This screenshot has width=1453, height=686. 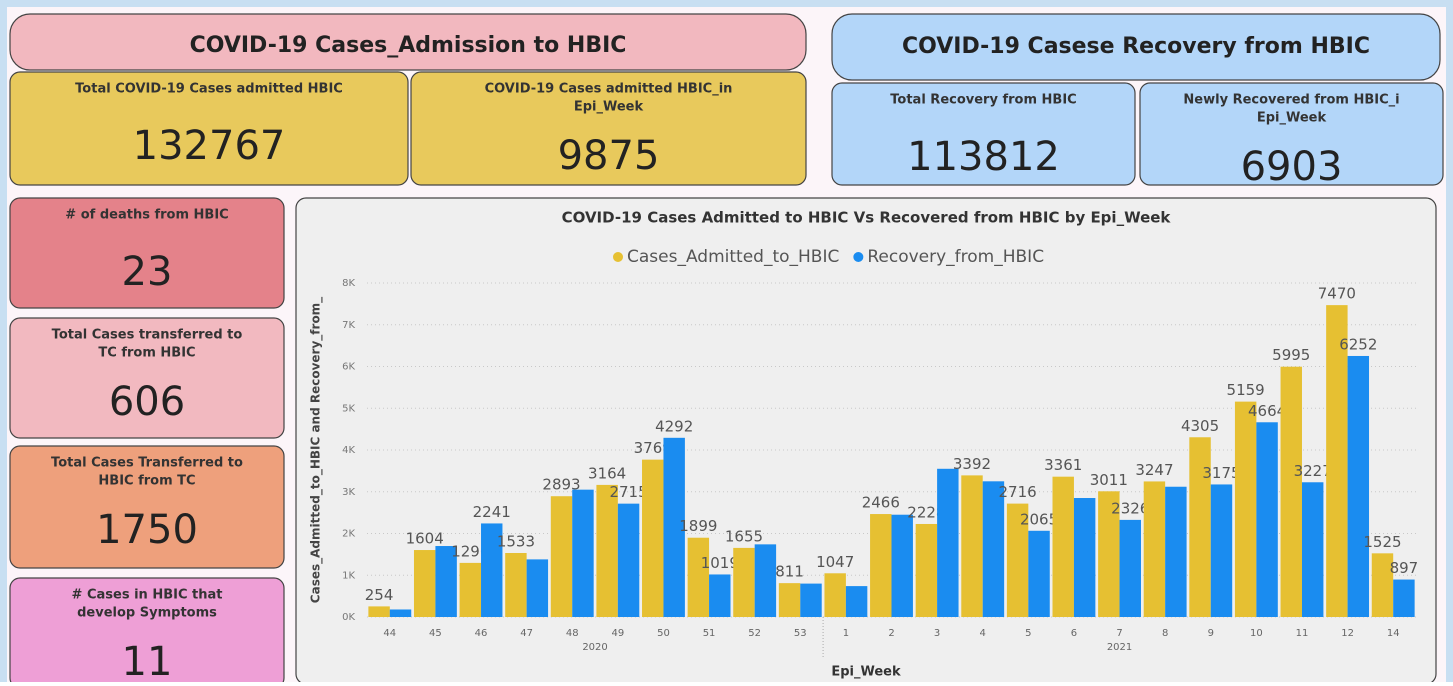 I want to click on data-label: 6252, so click(x=1358, y=344).